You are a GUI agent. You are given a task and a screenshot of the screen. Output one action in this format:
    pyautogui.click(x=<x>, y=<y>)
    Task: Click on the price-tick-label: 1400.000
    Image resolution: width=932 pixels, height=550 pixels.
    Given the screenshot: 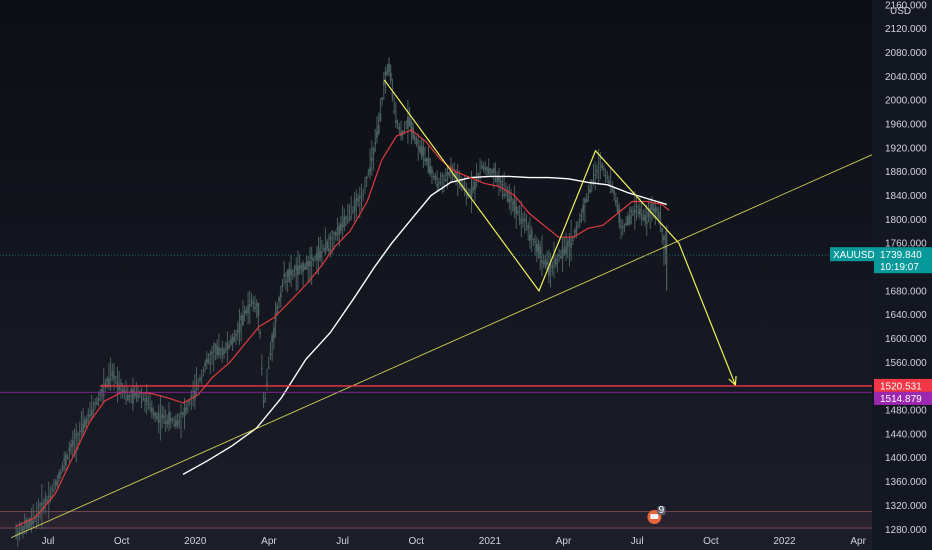 What is the action you would take?
    pyautogui.click(x=906, y=458)
    